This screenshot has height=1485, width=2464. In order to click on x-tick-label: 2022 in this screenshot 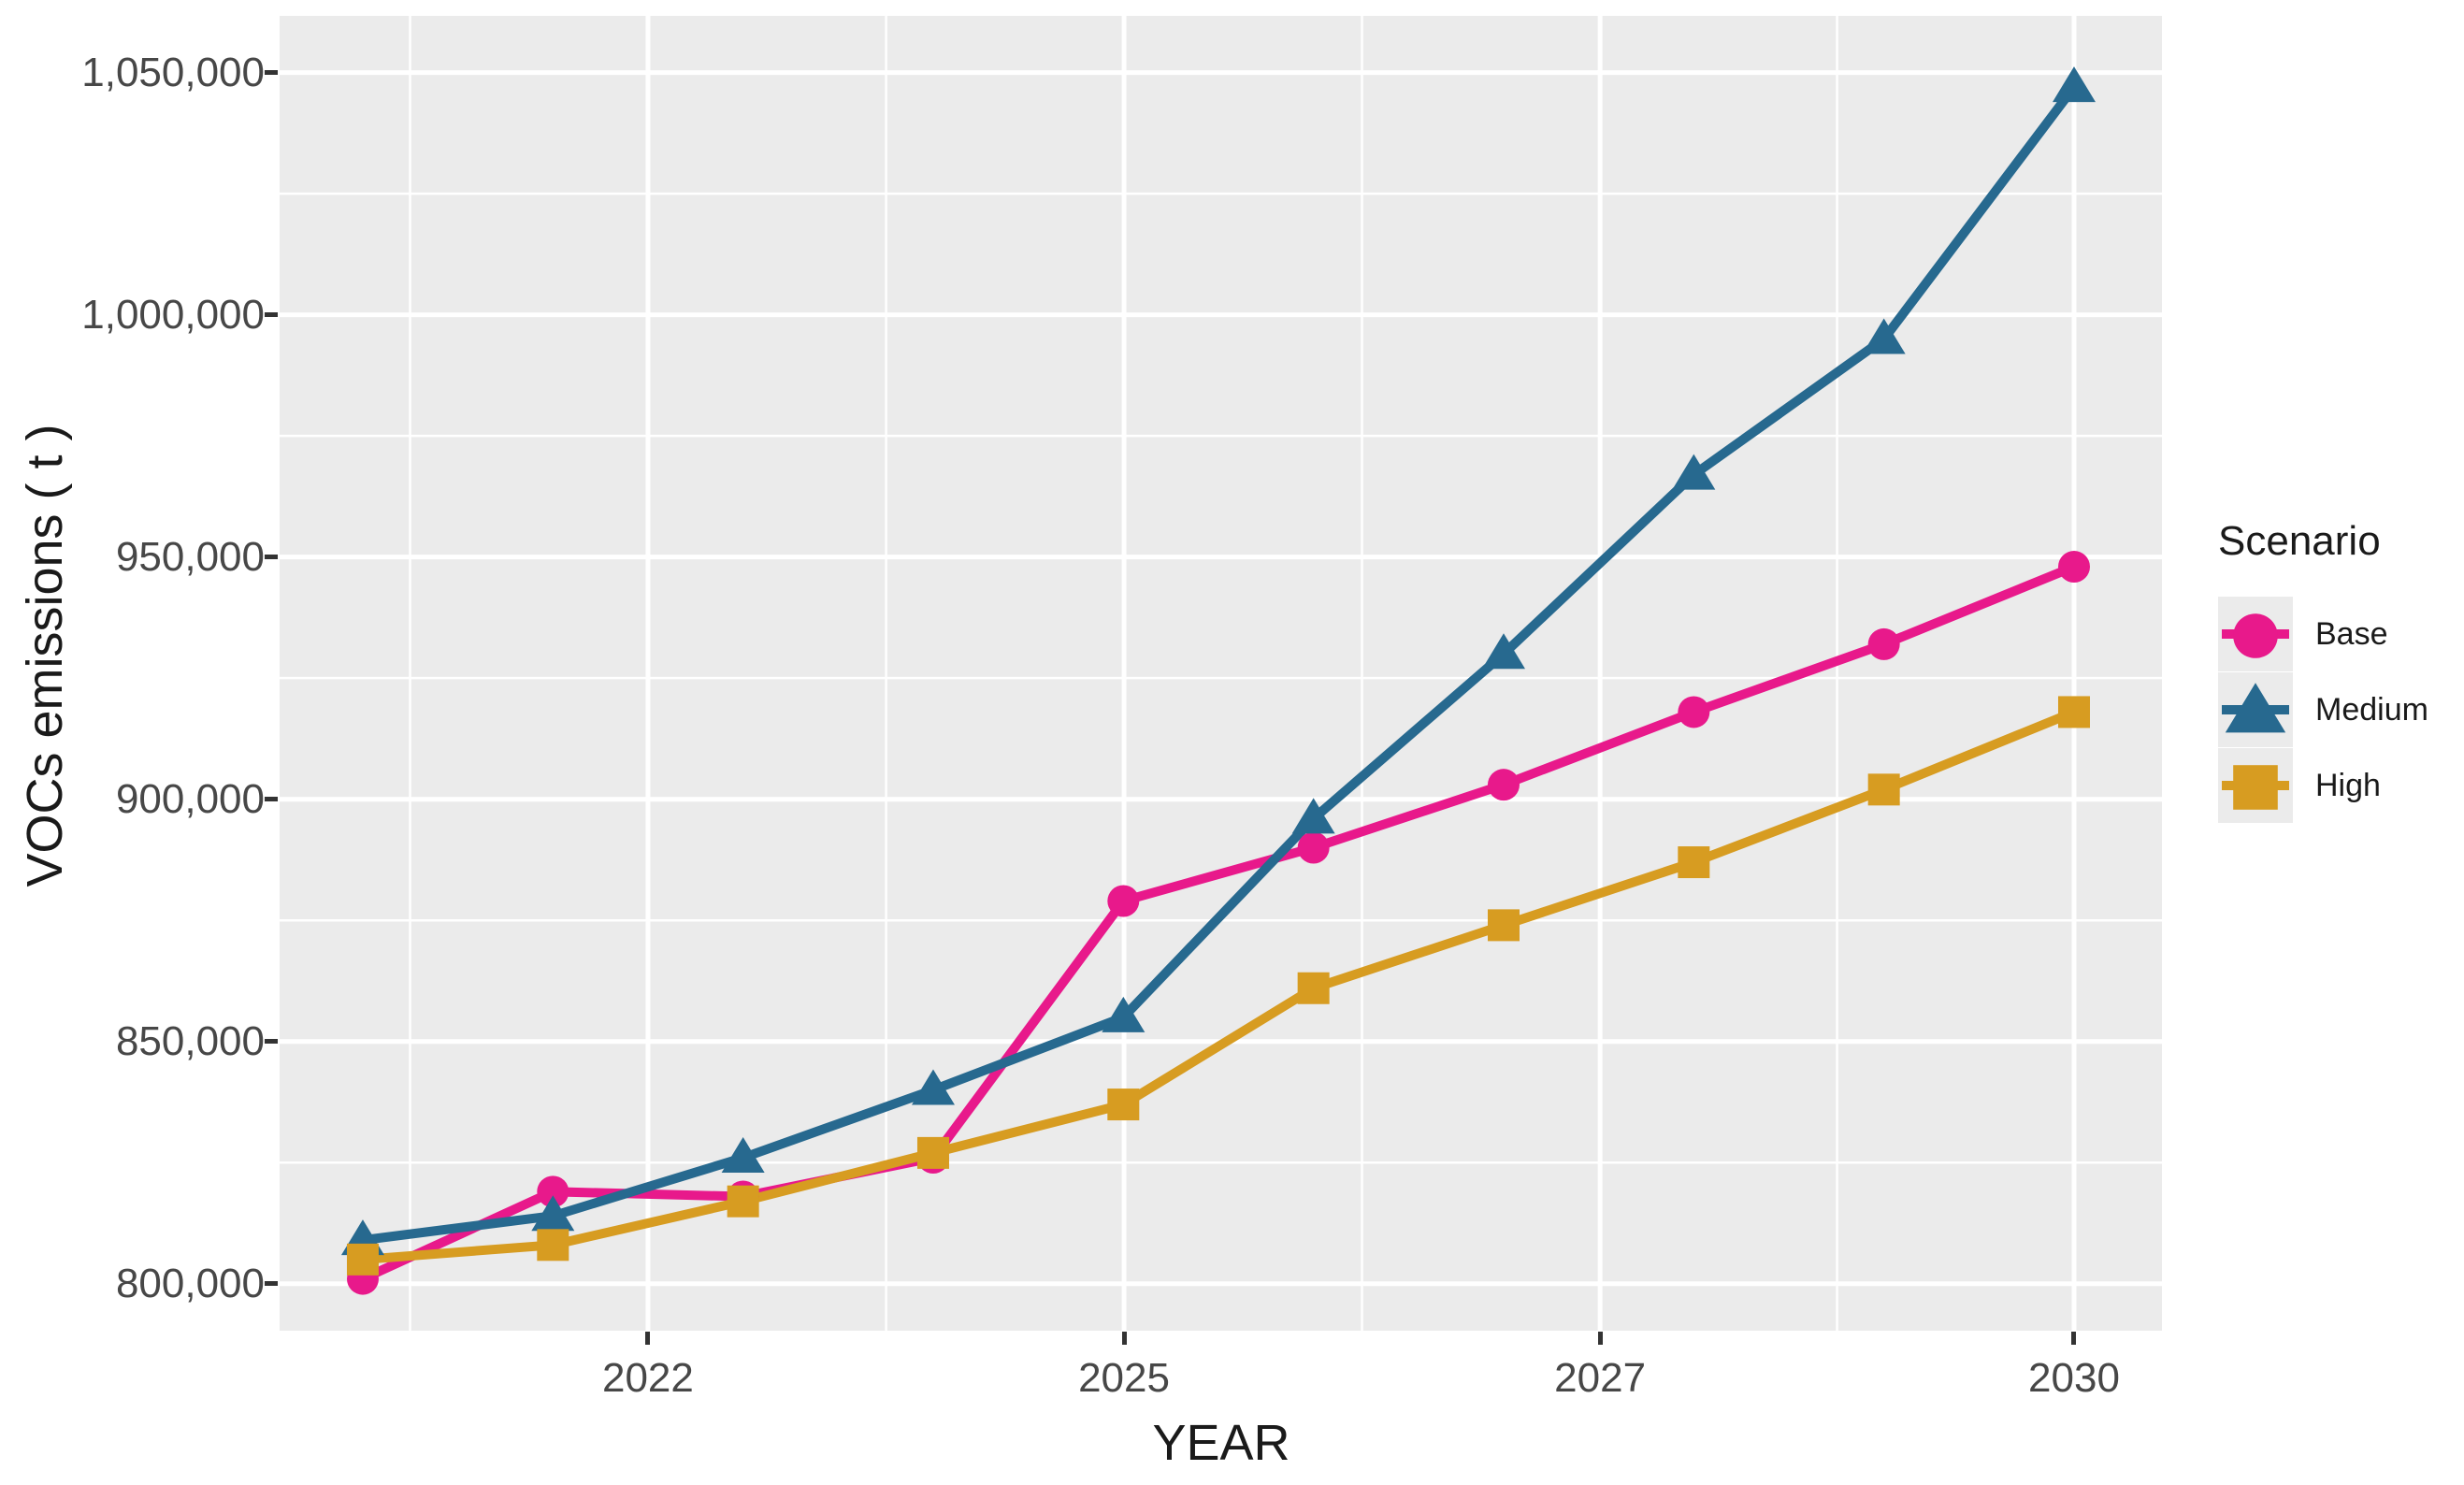, I will do `click(647, 1378)`.